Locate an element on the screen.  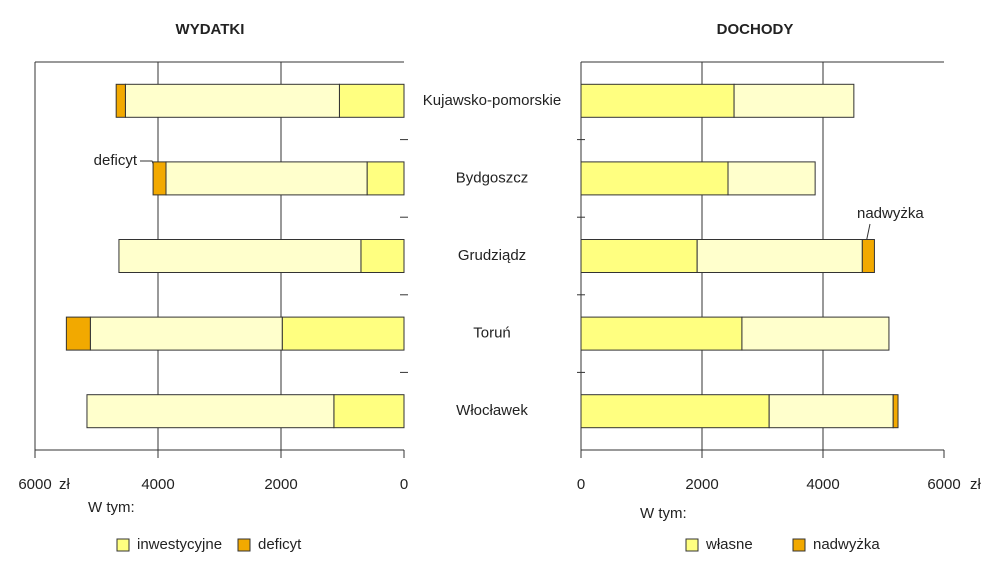
category-label: Włocławek is located at coordinates (492, 410).